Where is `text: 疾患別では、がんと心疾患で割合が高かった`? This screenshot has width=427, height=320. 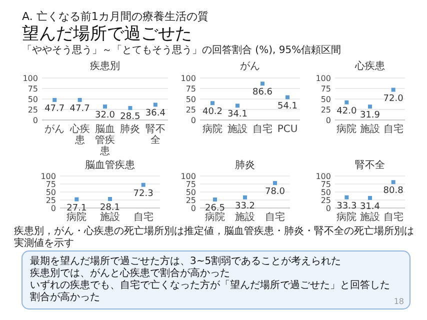
text: 疾患別では、がんと心疾患で割合が高かった is located at coordinates (130, 273).